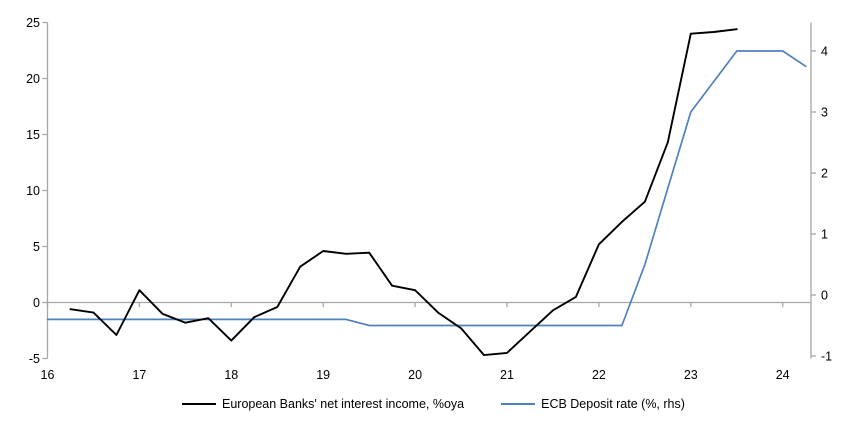  I want to click on left-axis-tick-label: 20, so click(33, 79).